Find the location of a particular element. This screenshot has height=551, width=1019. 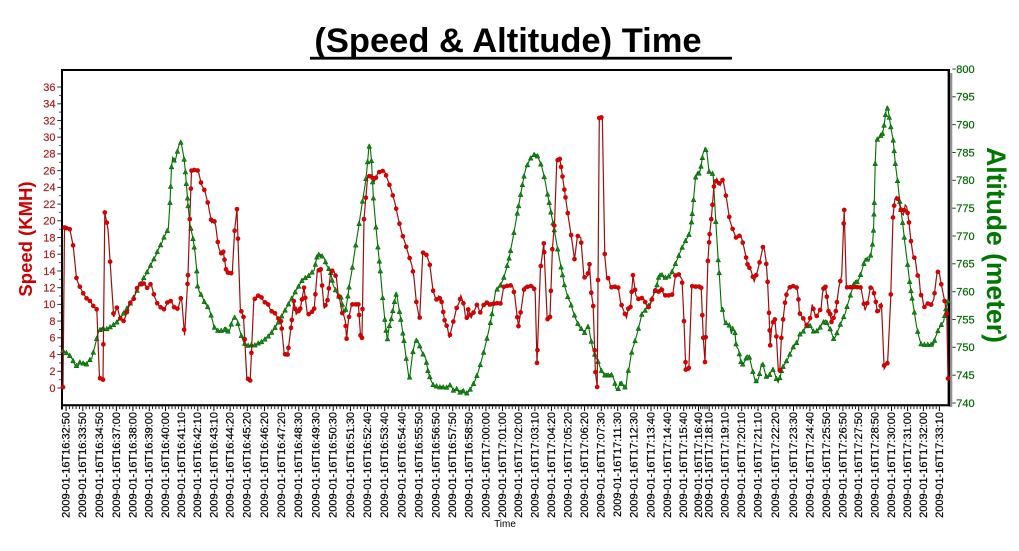

svg-text: 2009-01-16T16:42:10 is located at coordinates (198, 465).